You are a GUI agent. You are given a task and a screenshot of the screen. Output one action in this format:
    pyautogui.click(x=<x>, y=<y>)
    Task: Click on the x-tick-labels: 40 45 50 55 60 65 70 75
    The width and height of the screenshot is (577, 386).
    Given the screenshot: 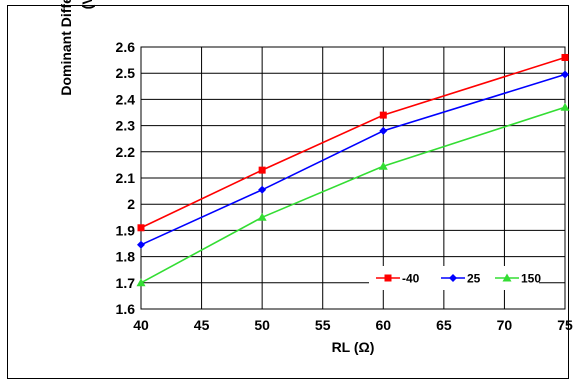 What is the action you would take?
    pyautogui.click(x=353, y=325)
    